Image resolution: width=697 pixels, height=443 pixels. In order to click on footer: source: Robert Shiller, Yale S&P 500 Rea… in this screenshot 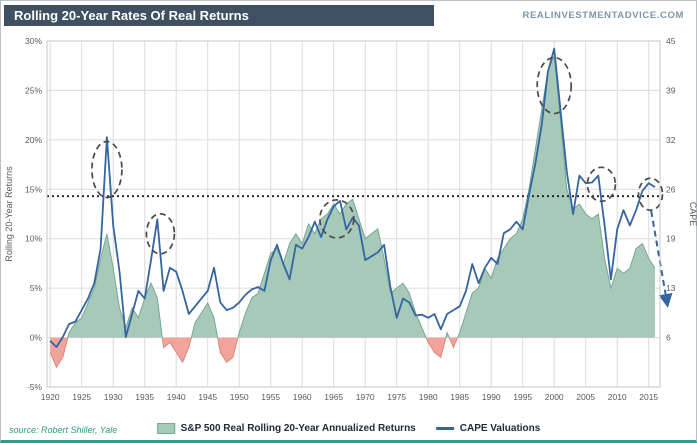, I will do `click(348, 429)`.